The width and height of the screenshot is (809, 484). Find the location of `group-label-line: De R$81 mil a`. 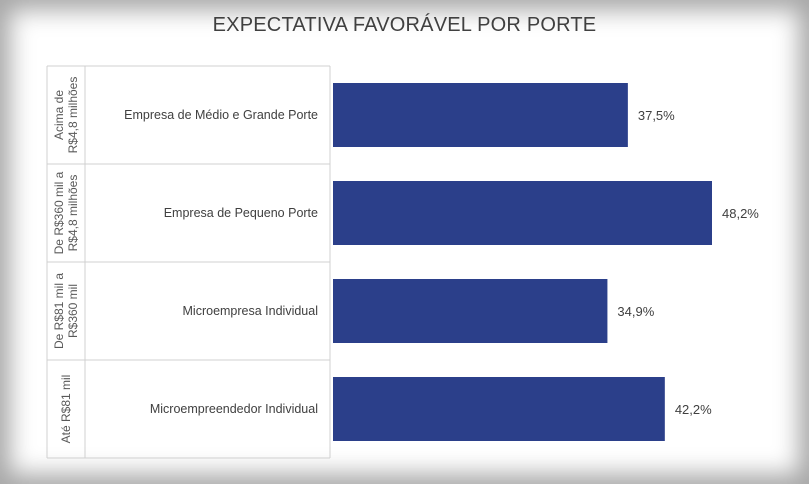

group-label-line: De R$81 mil a is located at coordinates (59, 311).